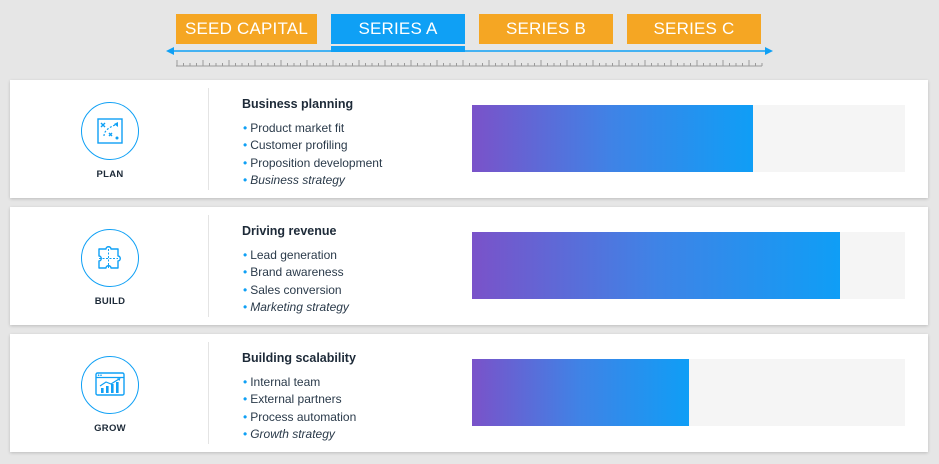 The height and width of the screenshot is (464, 939). I want to click on growth-chart-icon, so click(110, 385).